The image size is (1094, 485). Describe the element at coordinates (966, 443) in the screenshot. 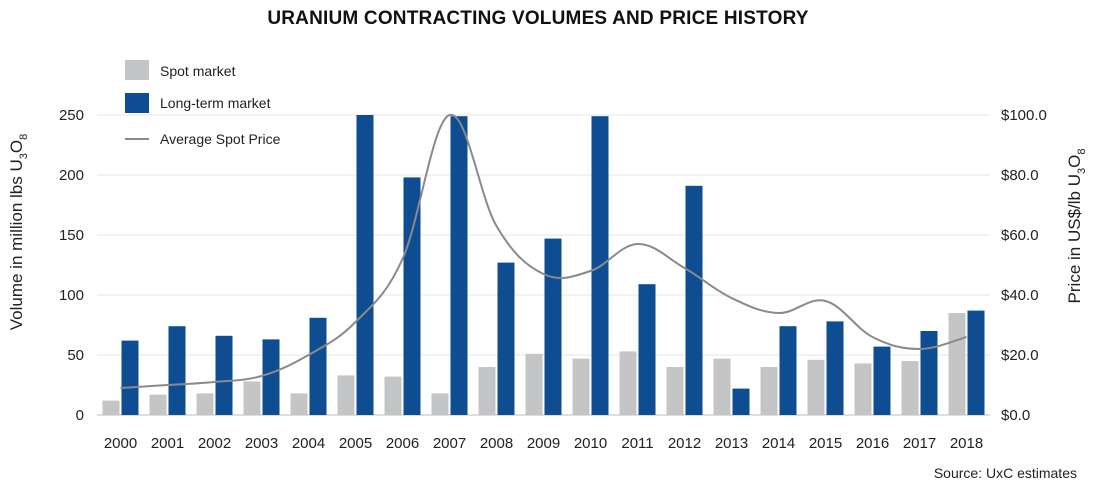

I see `x-tick-2018: 2018` at that location.